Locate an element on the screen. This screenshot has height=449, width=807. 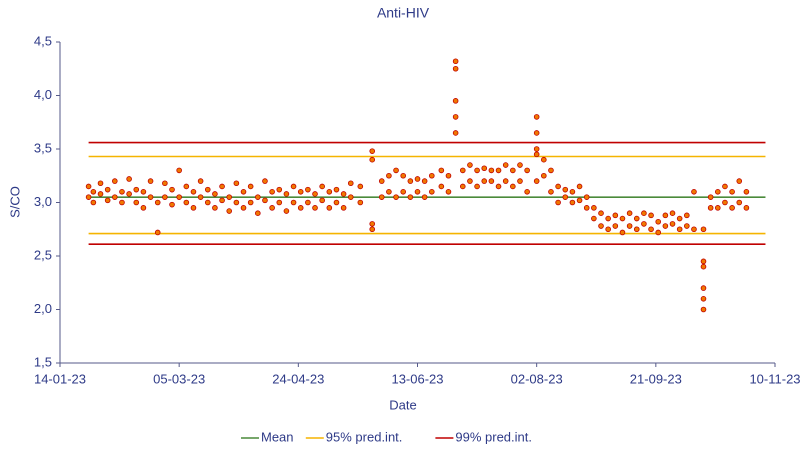
legend-label: 95% pred.int. is located at coordinates (364, 436).